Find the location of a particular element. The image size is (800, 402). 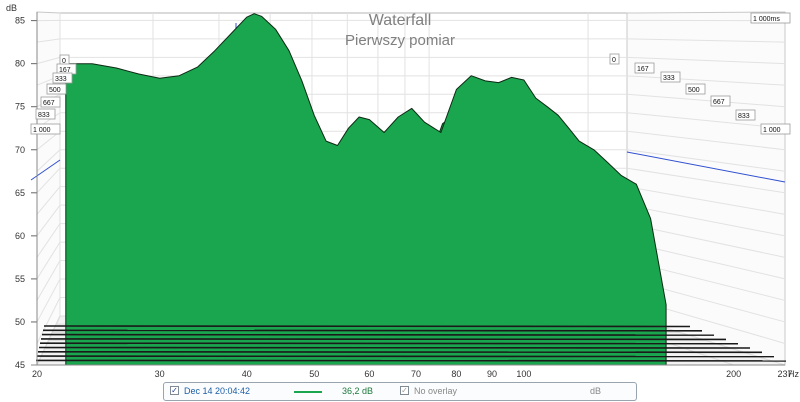

time-label-right: 0 is located at coordinates (614, 59).